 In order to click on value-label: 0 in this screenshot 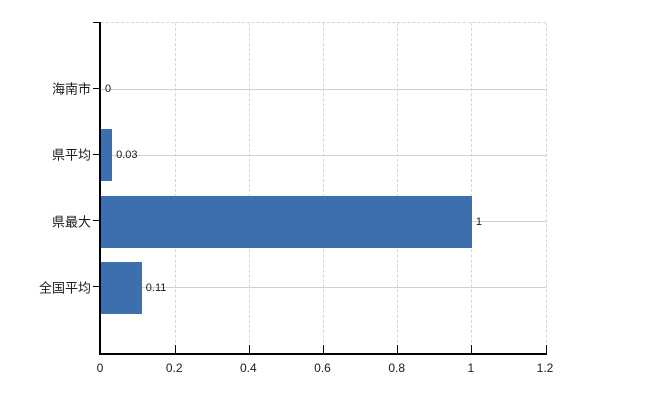, I will do `click(108, 89)`.